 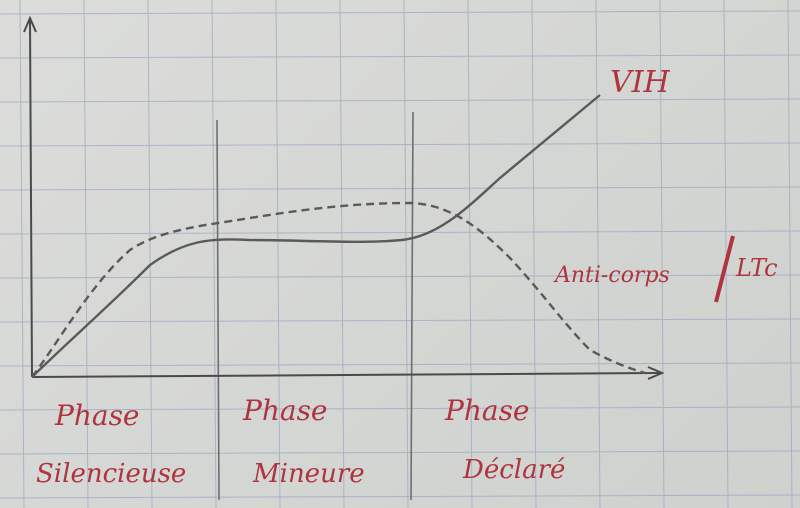 I want to click on phase-3-title: Phase, so click(x=487, y=410).